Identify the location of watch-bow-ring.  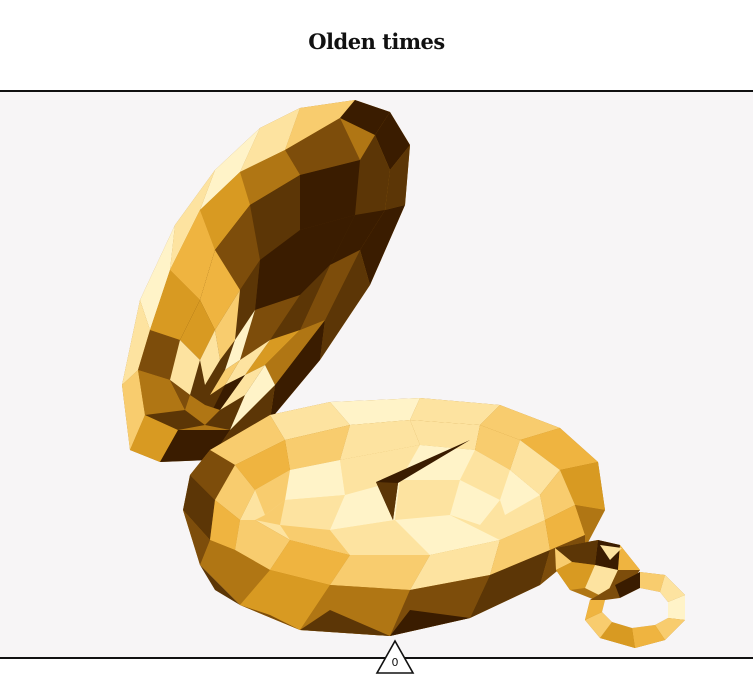
(635, 610).